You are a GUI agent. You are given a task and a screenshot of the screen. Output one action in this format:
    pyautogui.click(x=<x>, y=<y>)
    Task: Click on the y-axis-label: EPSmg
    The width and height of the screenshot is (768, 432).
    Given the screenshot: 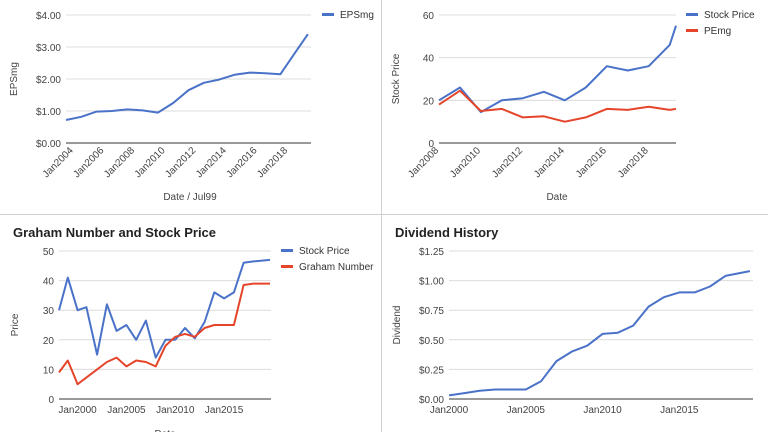 What is the action you would take?
    pyautogui.click(x=14, y=79)
    